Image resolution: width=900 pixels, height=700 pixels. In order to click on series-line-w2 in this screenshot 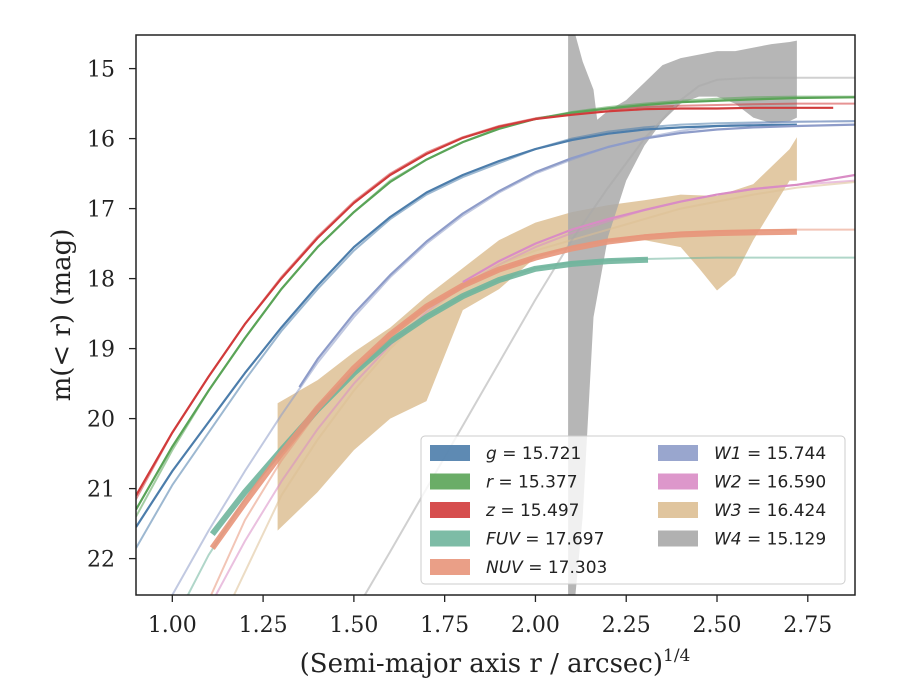, I will do `click(658, 228)`.